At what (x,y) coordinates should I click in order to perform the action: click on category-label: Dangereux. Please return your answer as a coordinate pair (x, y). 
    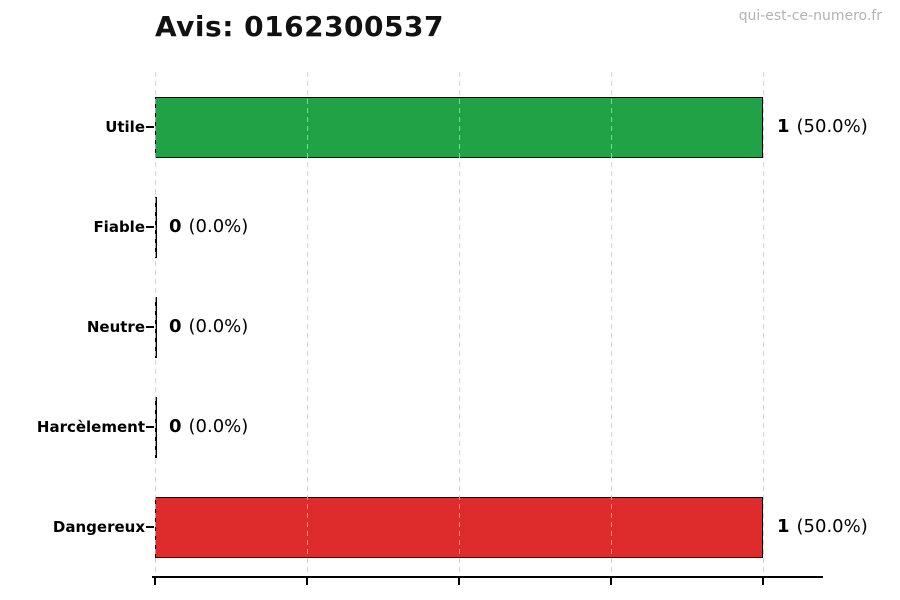
    Looking at the image, I should click on (98, 527).